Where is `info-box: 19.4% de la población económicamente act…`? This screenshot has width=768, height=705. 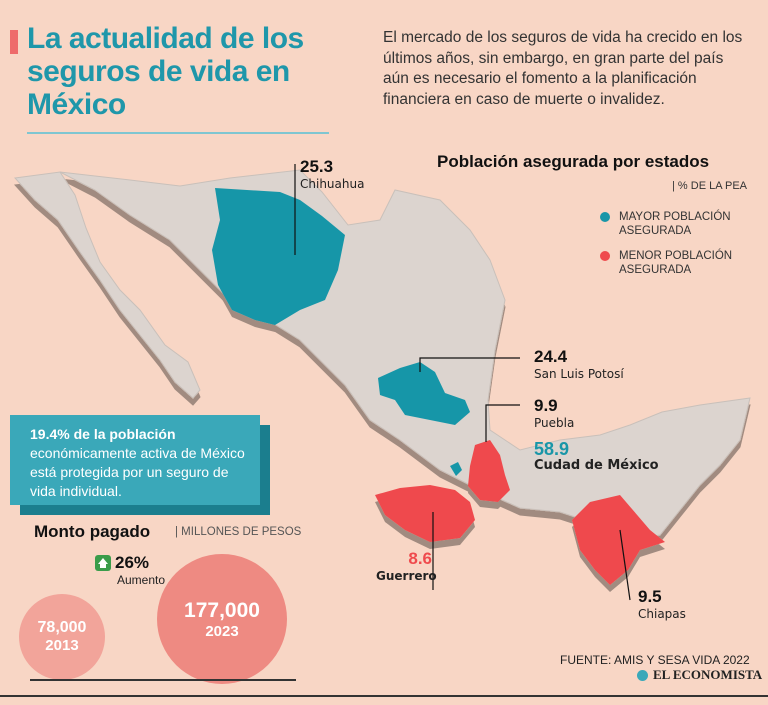
info-box: 19.4% de la población económicamente act… is located at coordinates (135, 460).